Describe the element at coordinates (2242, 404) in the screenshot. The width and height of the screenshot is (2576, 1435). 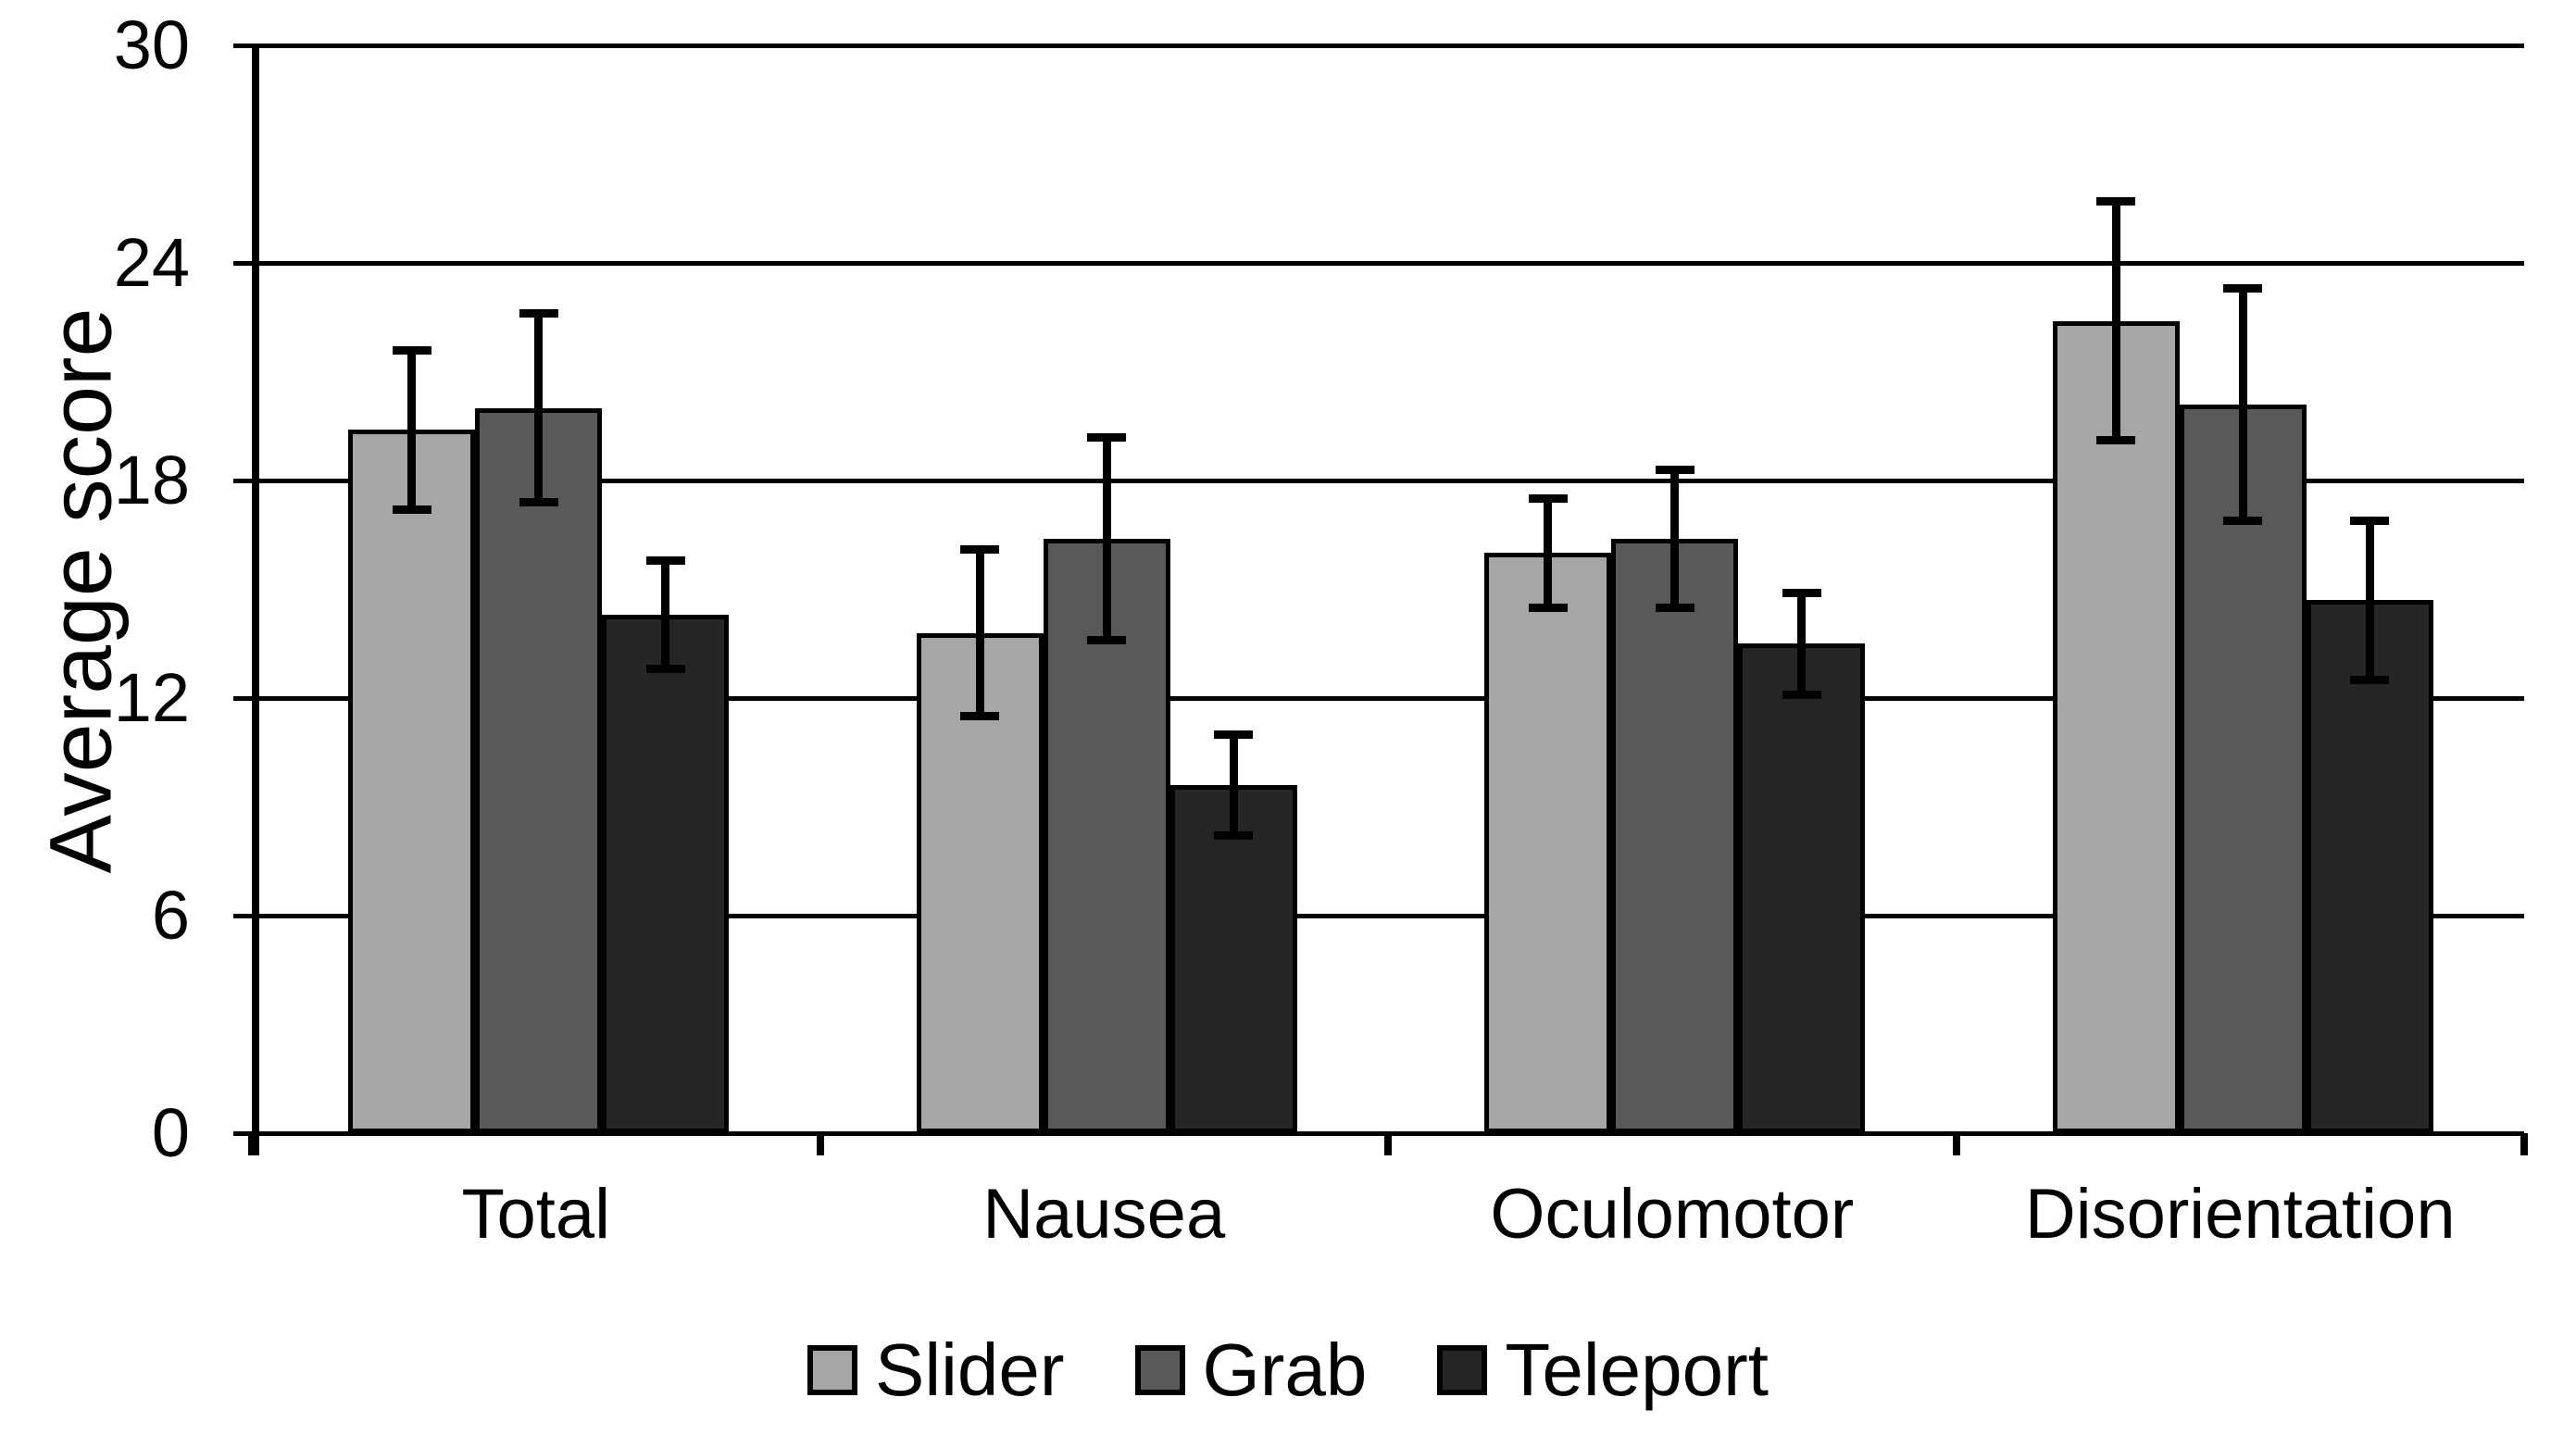
I see `error-bar-line-grab-disorientation` at that location.